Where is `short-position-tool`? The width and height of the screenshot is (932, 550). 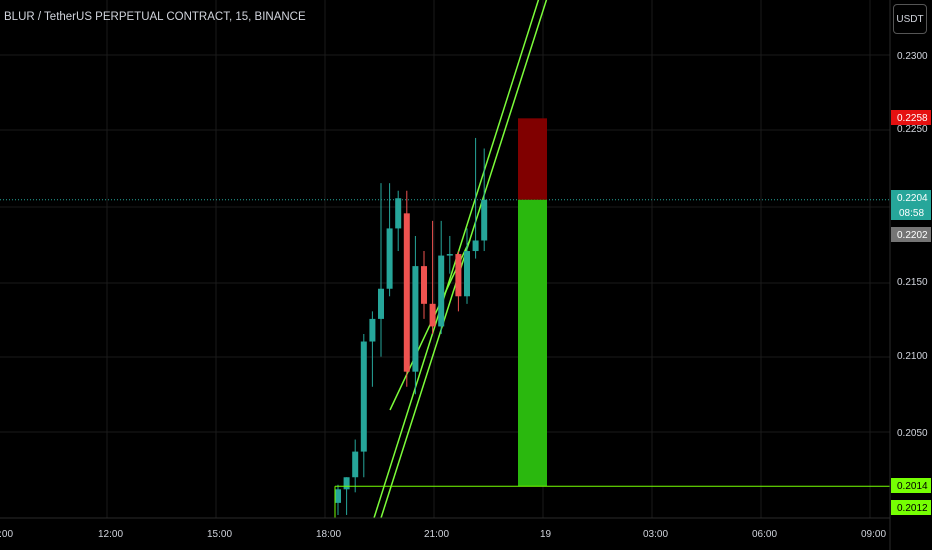
short-position-tool is located at coordinates (532, 302).